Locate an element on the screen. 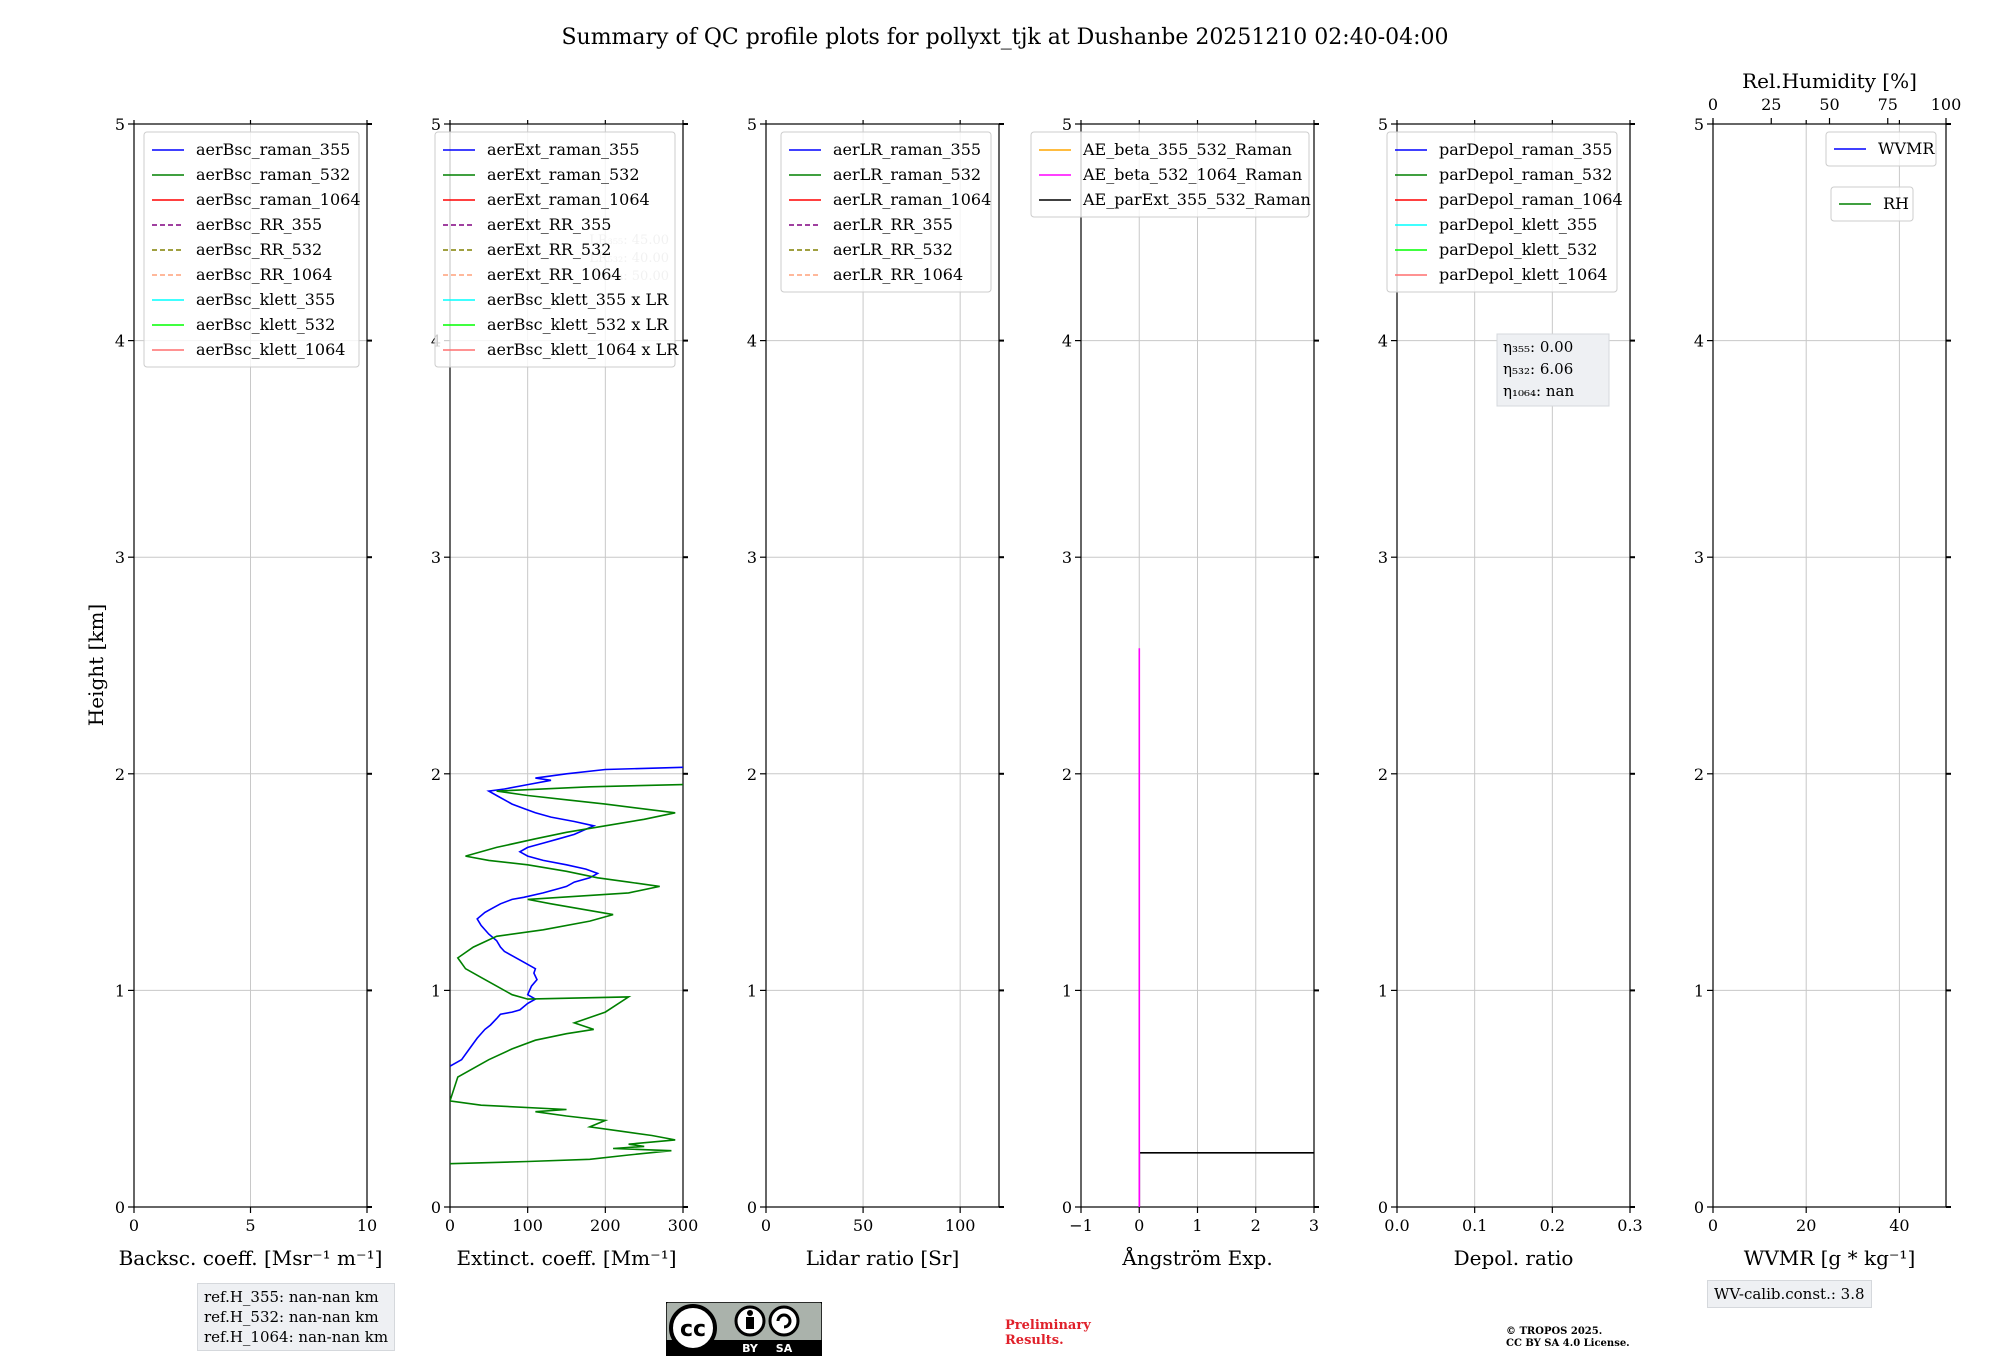 The height and width of the screenshot is (1360, 2000). legend-label: aerExt_raman_355 is located at coordinates (563, 149).